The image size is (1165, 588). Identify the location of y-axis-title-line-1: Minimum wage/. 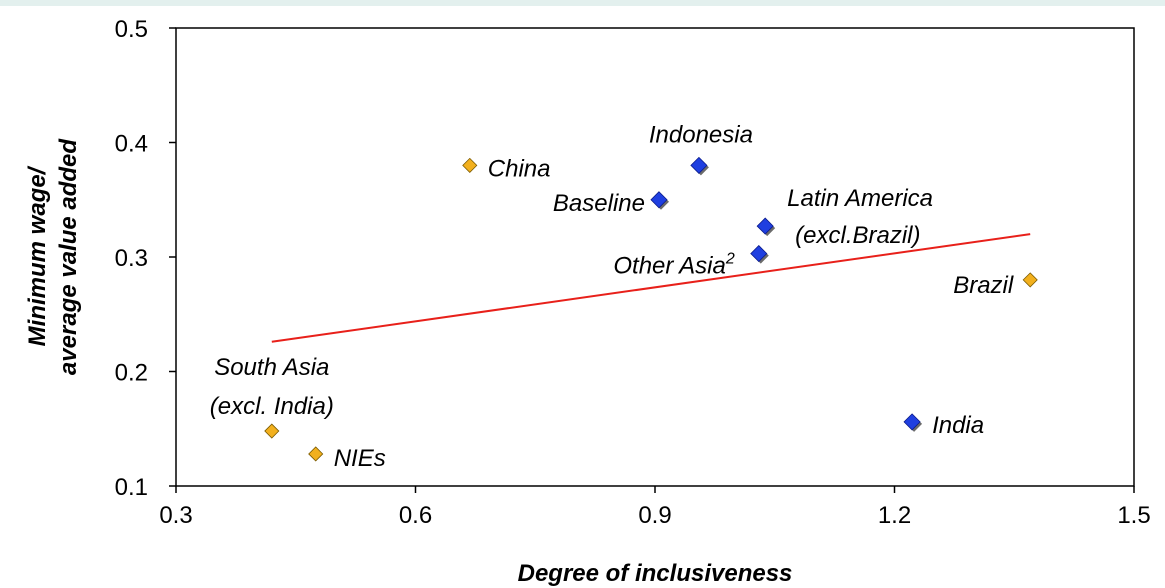
(37, 255).